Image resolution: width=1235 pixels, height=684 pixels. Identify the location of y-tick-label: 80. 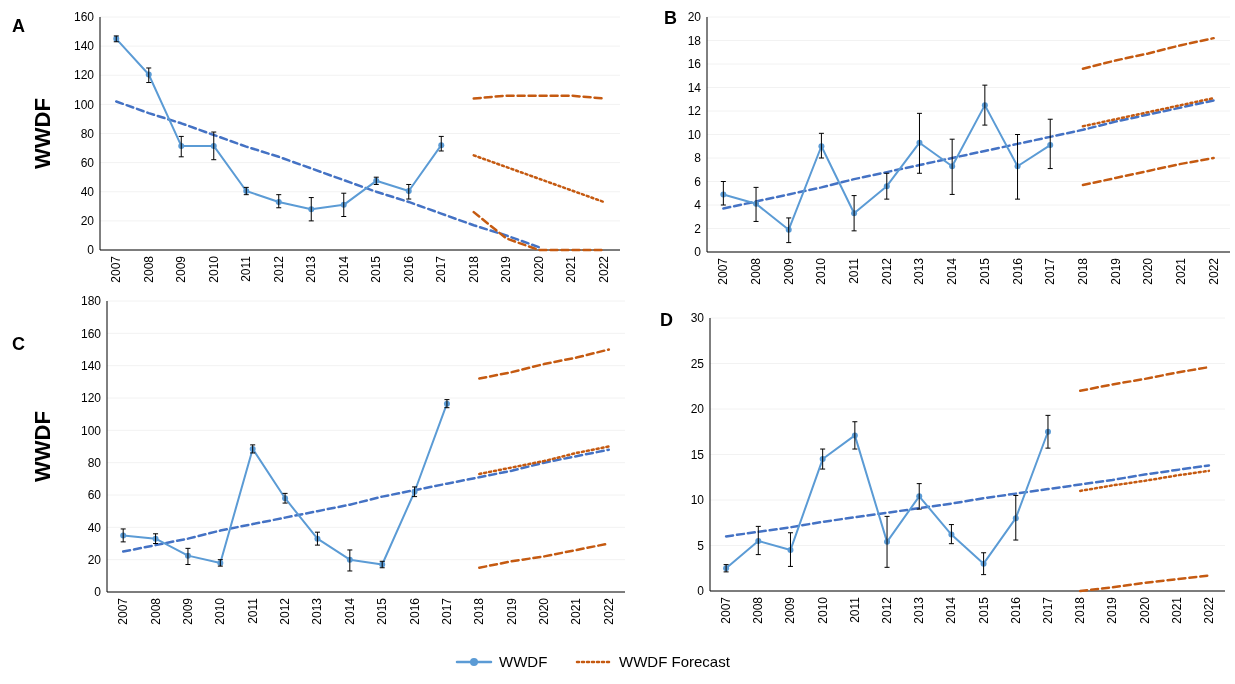
(94, 462).